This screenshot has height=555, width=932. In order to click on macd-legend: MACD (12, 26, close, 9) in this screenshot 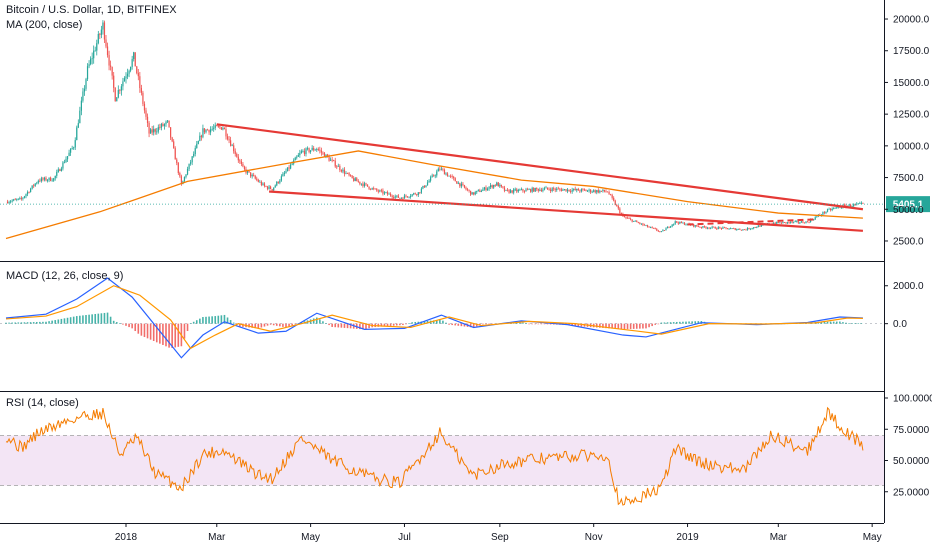, I will do `click(65, 276)`.